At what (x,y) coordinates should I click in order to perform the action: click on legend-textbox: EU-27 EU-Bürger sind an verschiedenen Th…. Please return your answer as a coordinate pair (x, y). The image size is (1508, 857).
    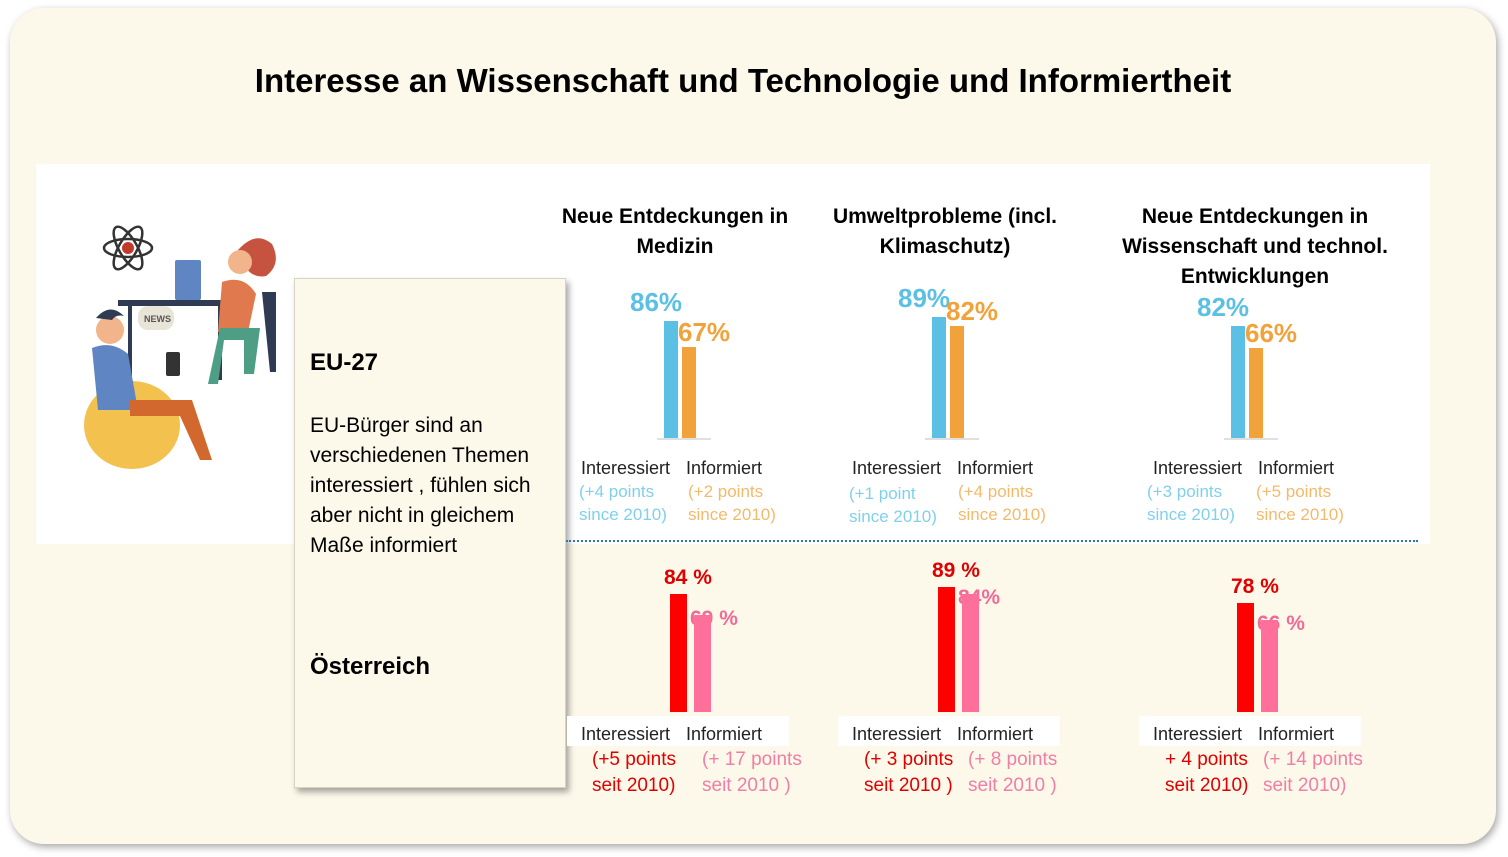
    Looking at the image, I should click on (430, 533).